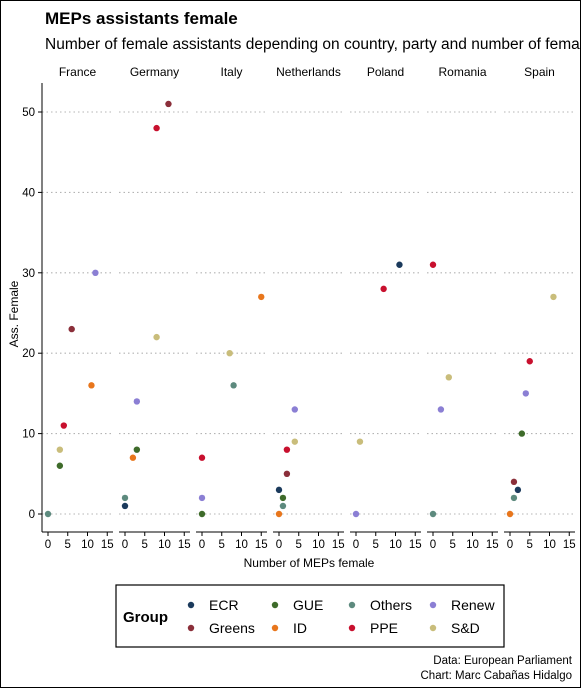  What do you see at coordinates (229, 353) in the screenshot?
I see `point-italy-sandd` at bounding box center [229, 353].